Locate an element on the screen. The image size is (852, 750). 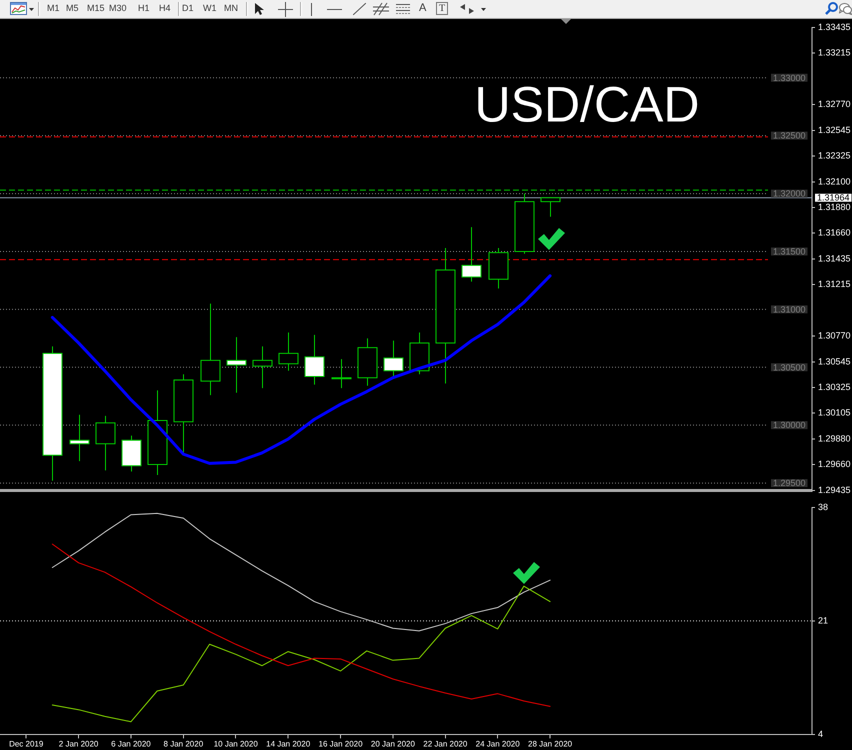
timeframe-label: W1 is located at coordinates (209, 8).